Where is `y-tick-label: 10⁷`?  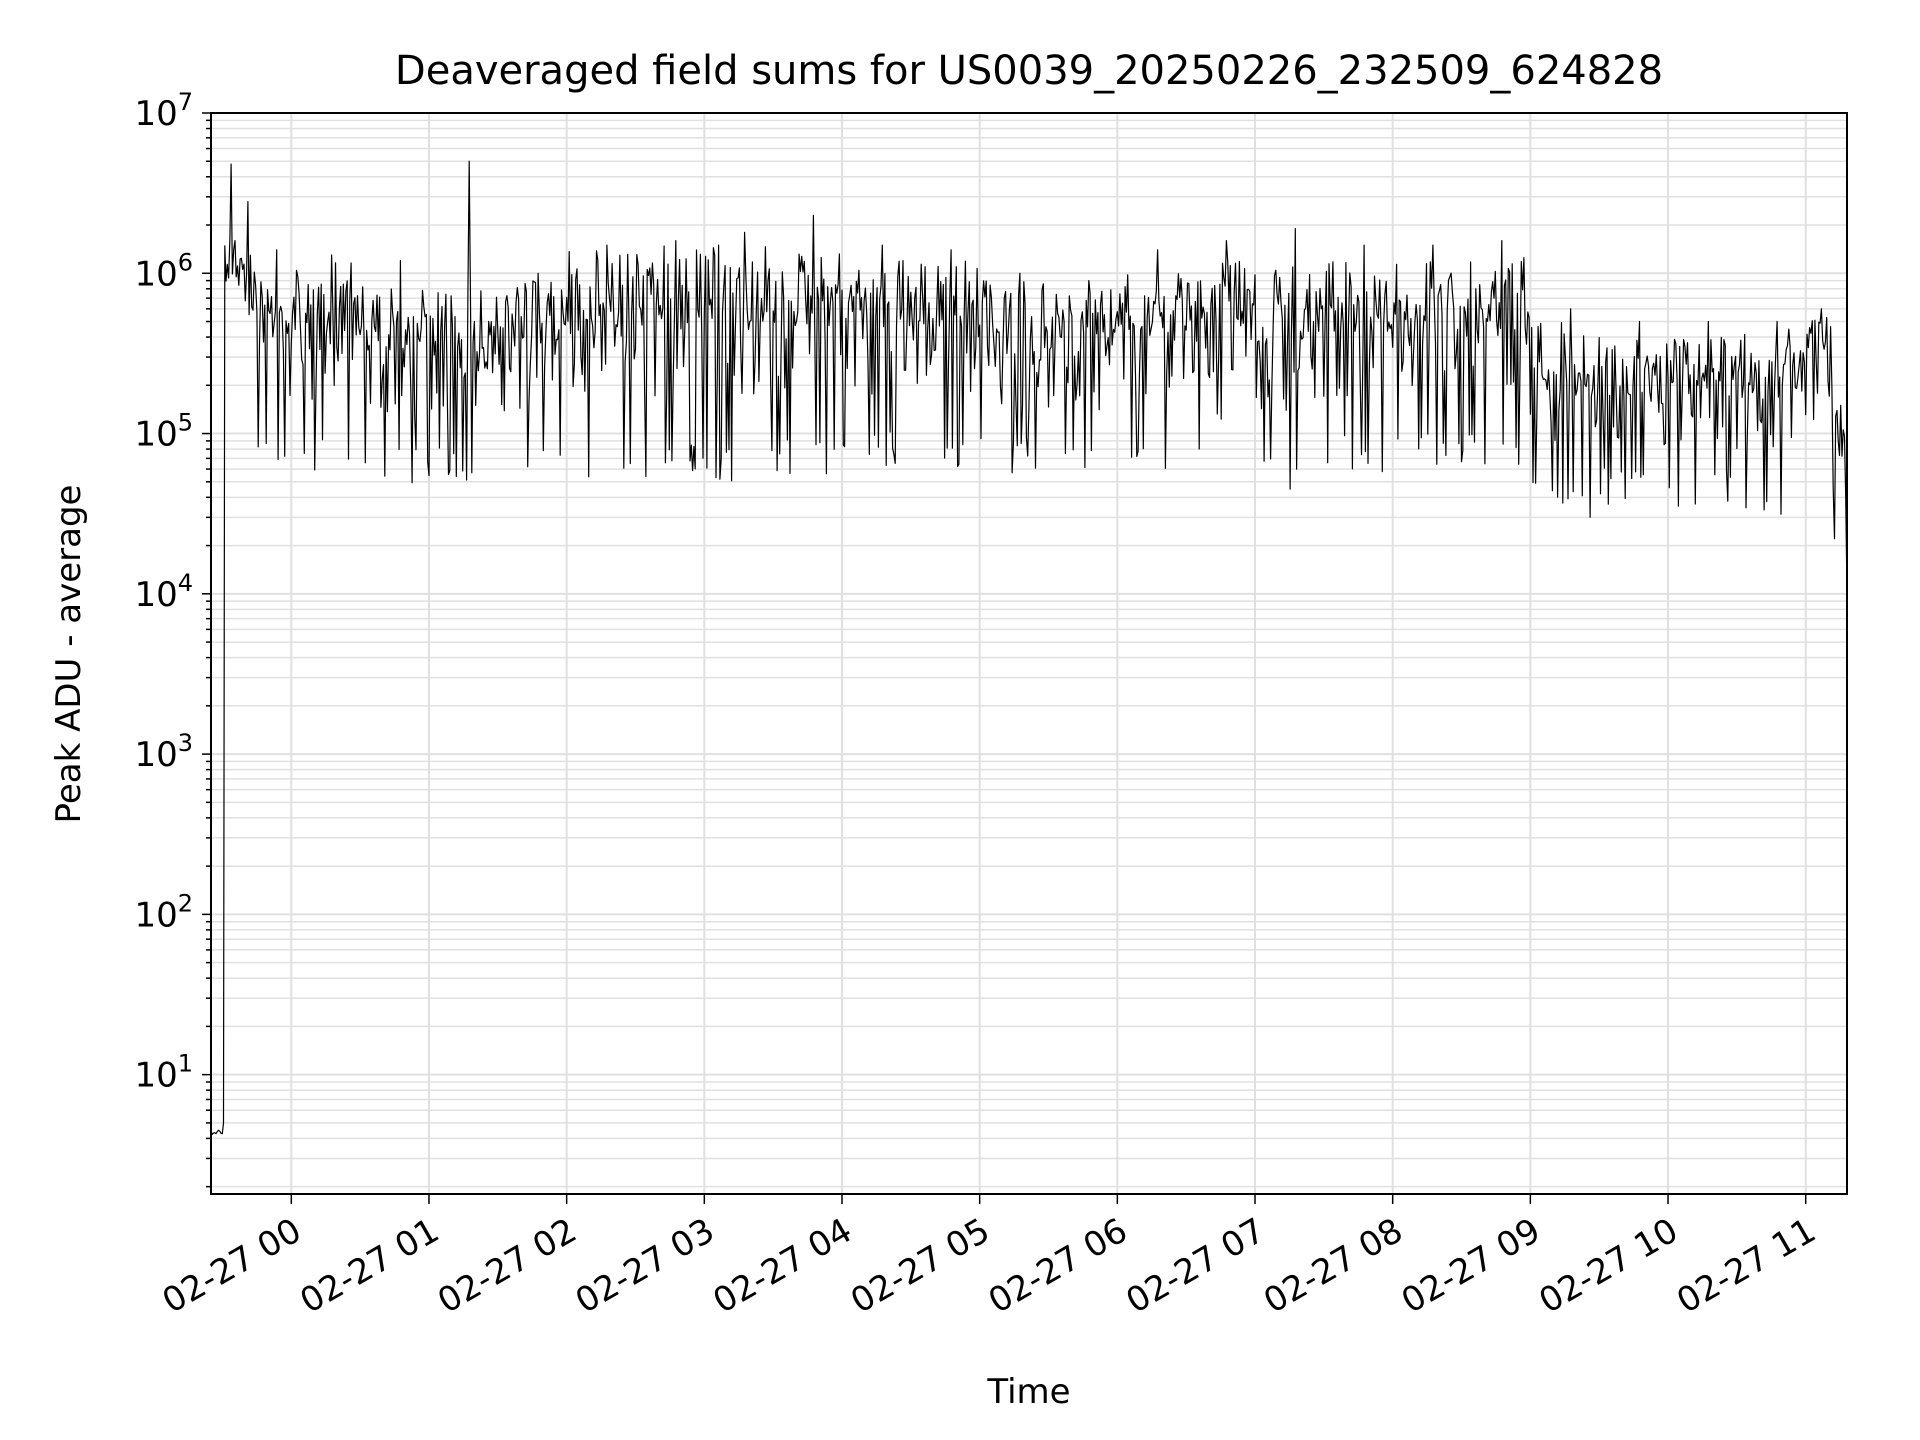
y-tick-label: 10⁷ is located at coordinates (163, 111).